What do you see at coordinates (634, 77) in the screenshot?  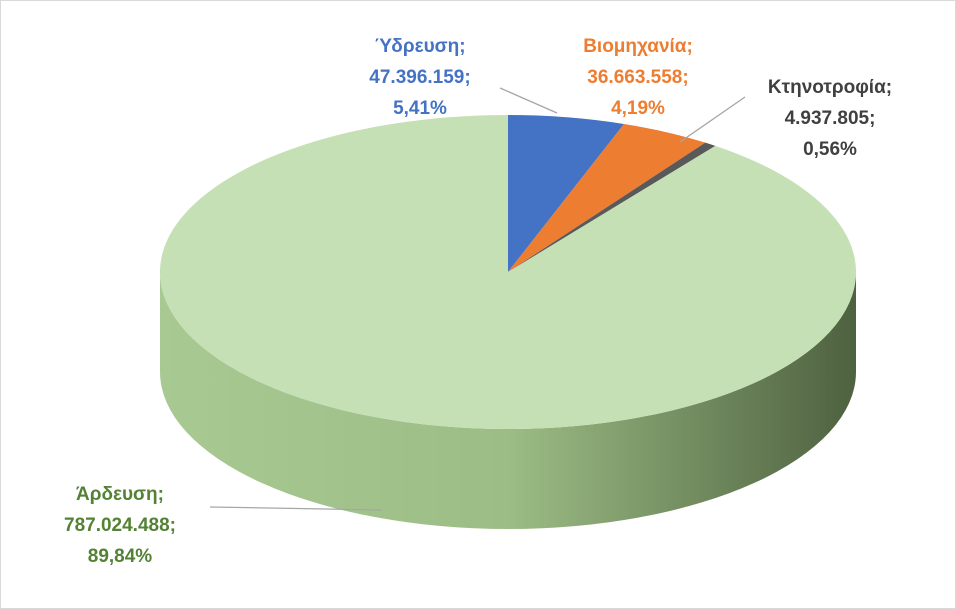 I see `data-label-text: 36.663.558` at bounding box center [634, 77].